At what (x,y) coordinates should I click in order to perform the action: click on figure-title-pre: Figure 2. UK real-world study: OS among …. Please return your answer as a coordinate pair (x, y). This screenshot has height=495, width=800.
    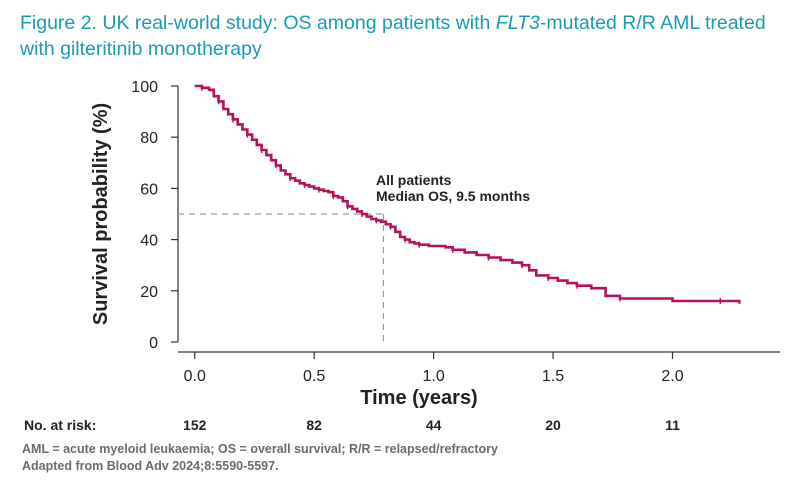
    Looking at the image, I should click on (258, 23).